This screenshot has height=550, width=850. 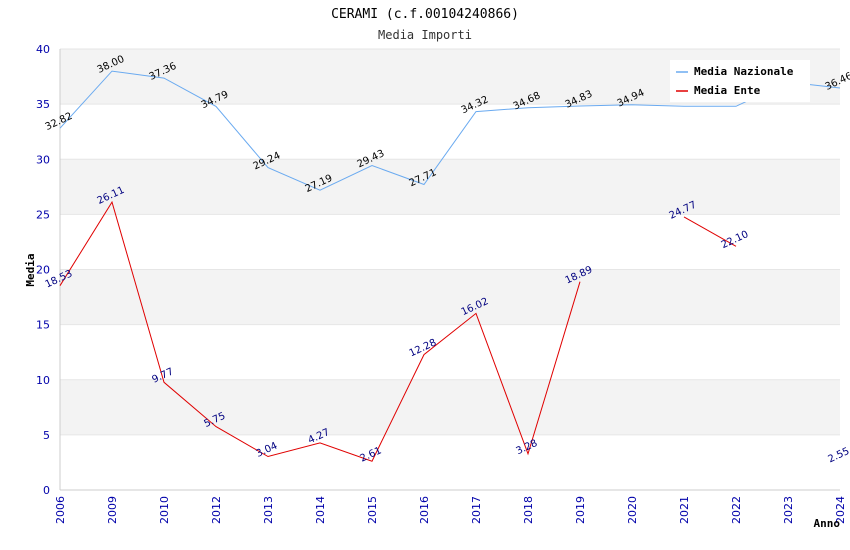 I want to click on x-tick-label: 2022, so click(x=736, y=510).